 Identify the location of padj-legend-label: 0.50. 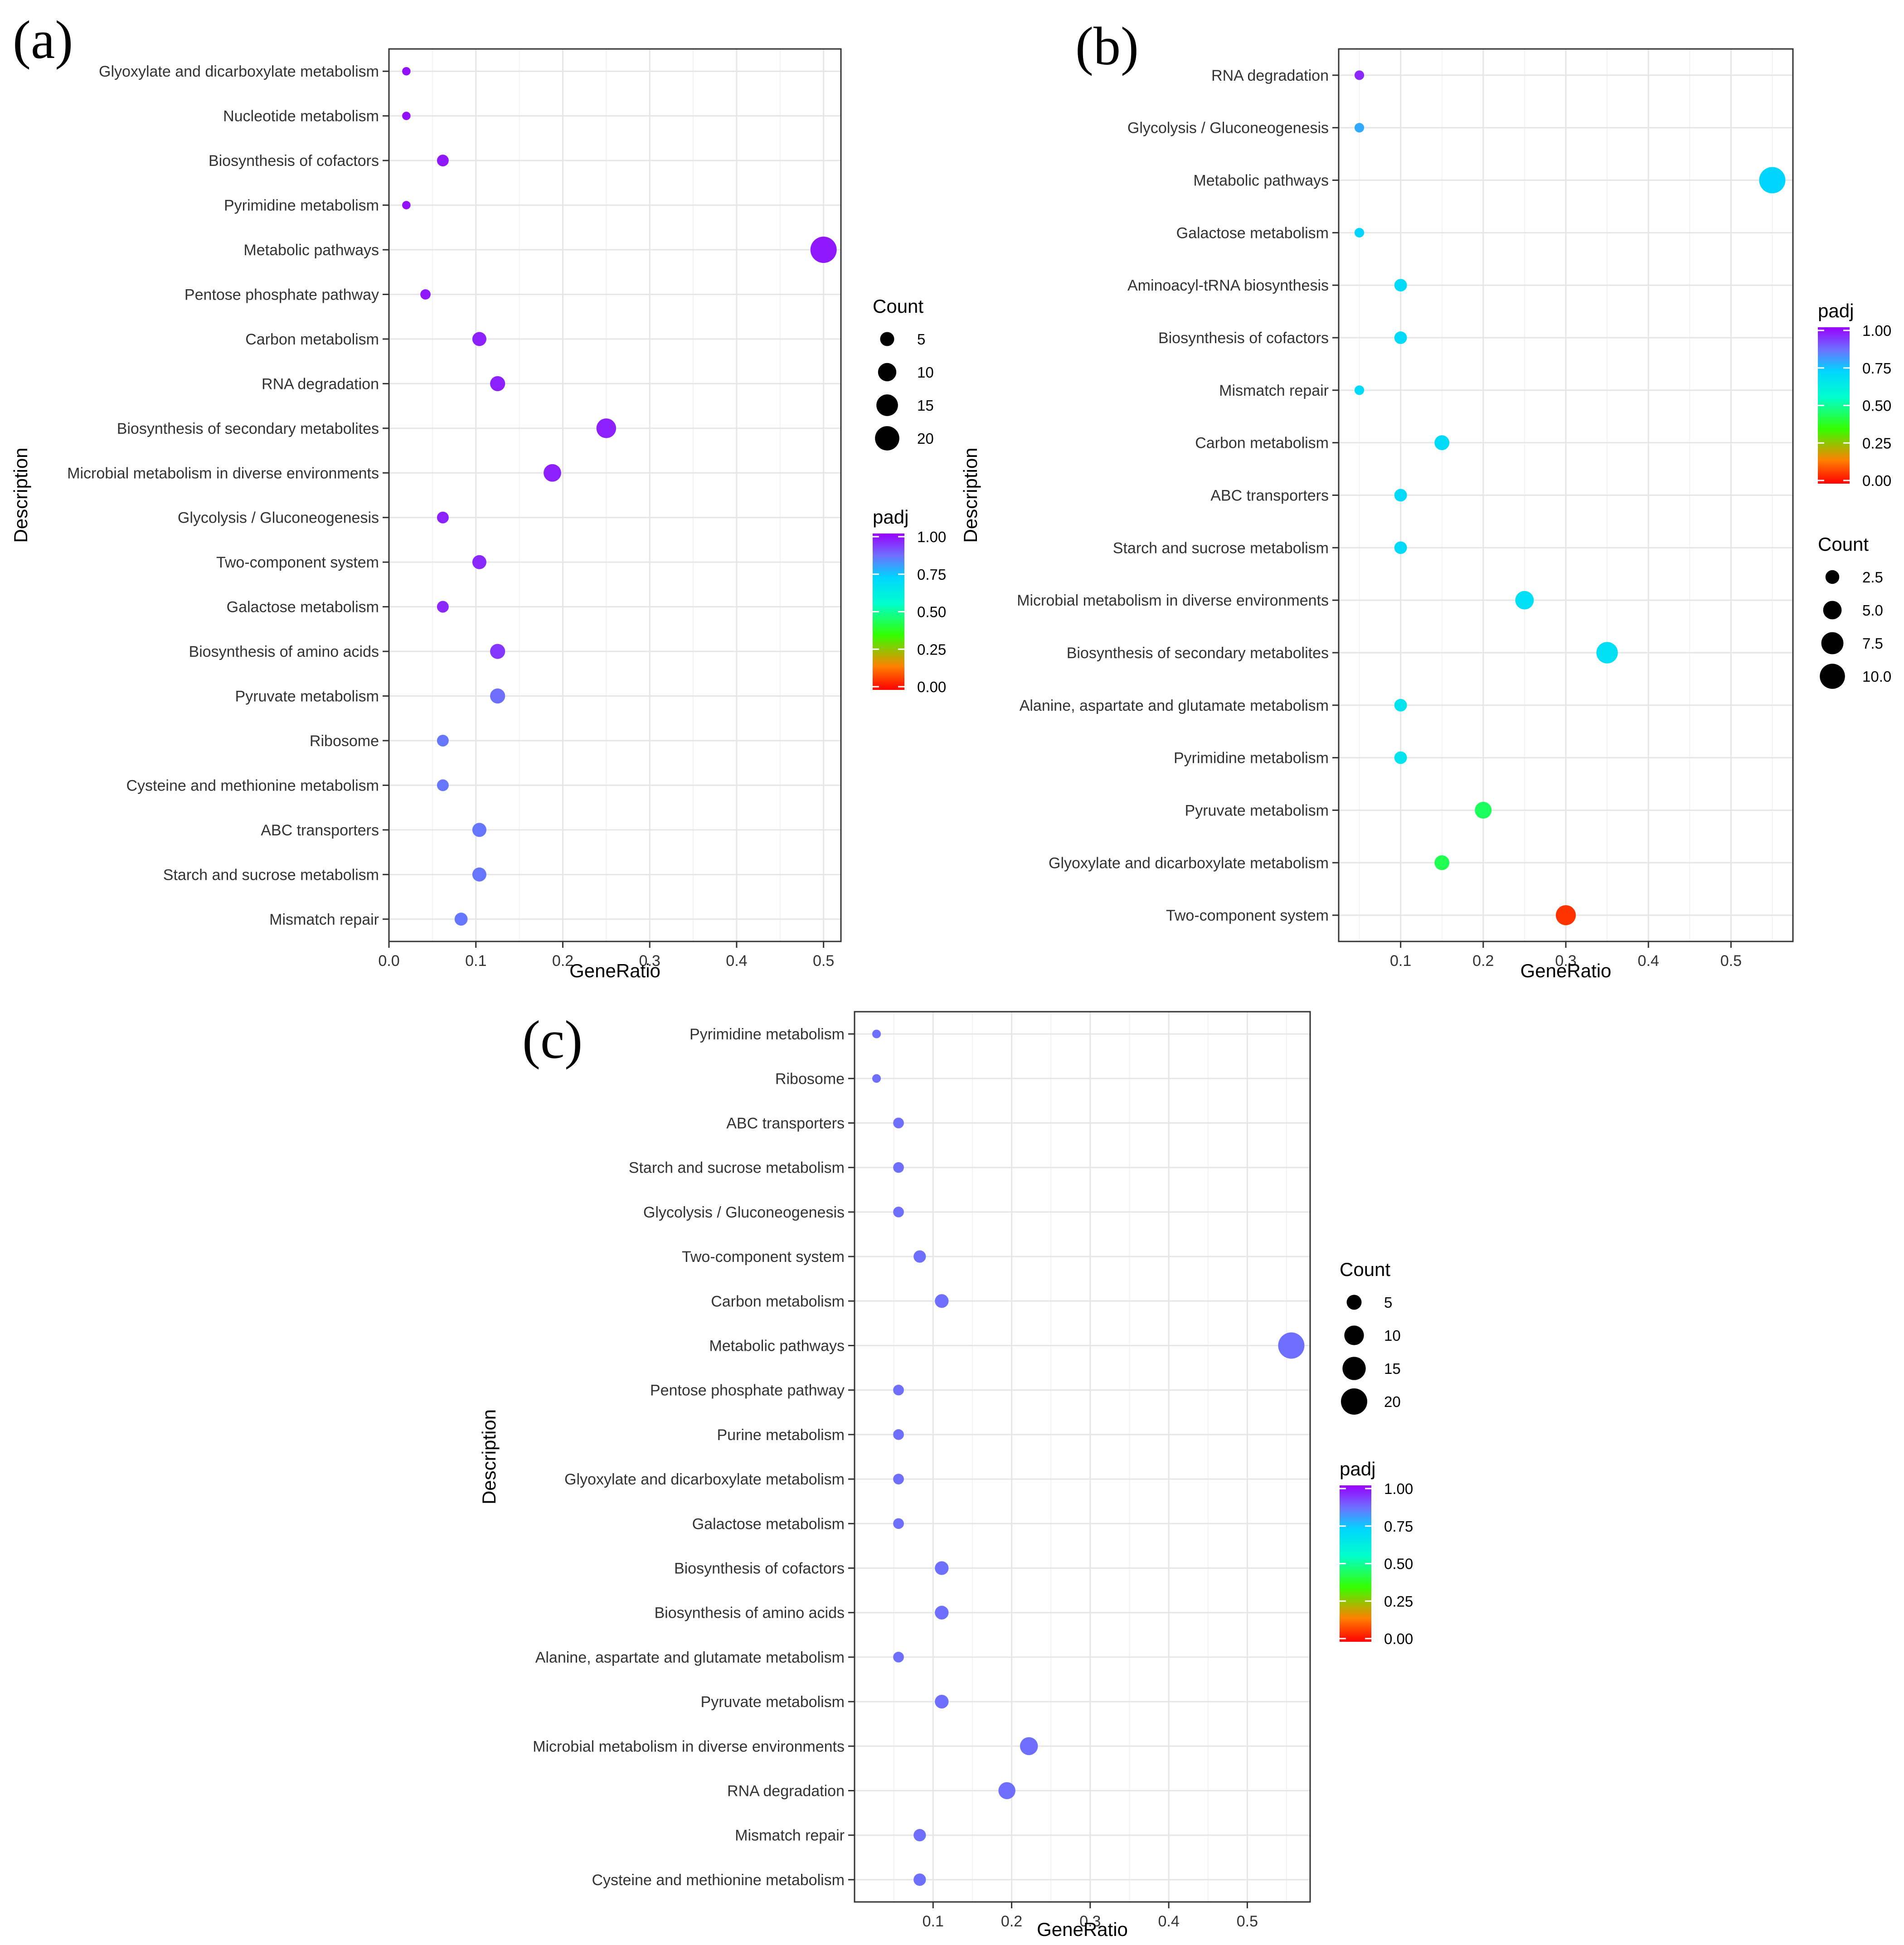
(1398, 1564).